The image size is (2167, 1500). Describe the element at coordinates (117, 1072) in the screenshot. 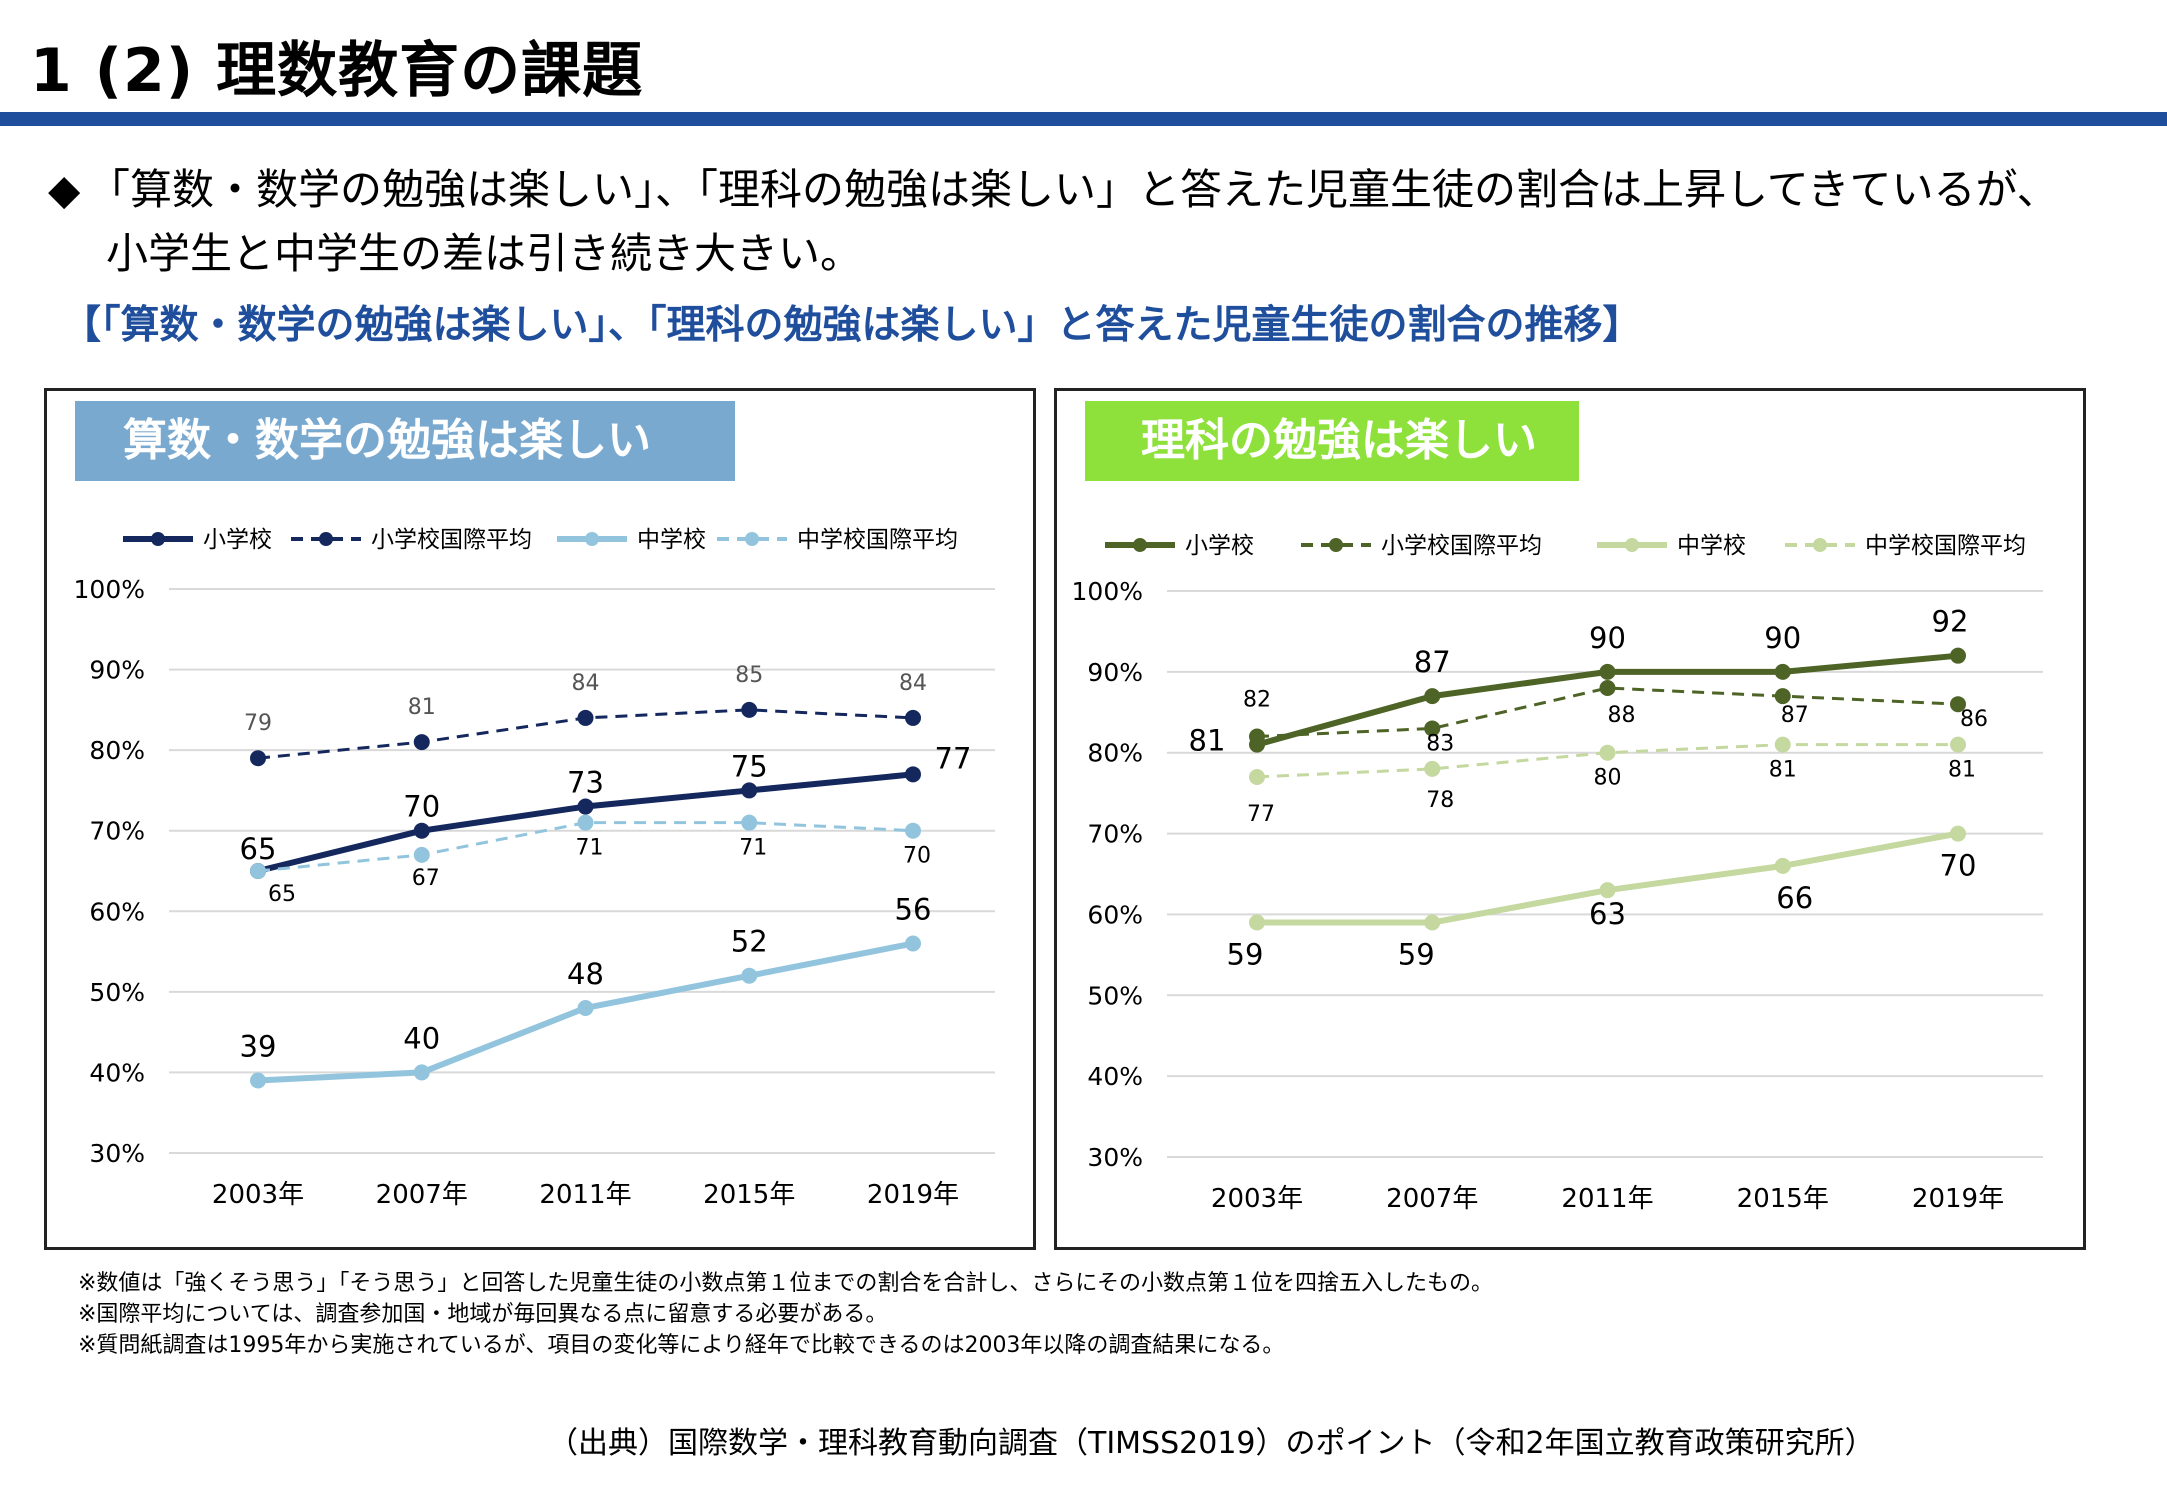

I see `y-tick-label: 40%` at that location.